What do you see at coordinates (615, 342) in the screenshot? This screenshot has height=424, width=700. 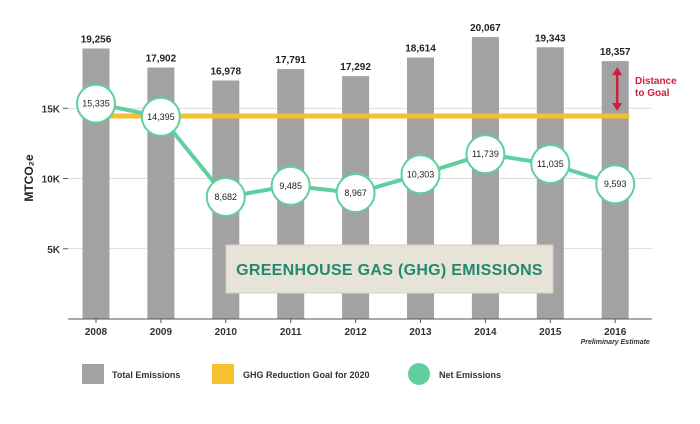 I see `x-tick-sublabel: Preliminary Estimate` at bounding box center [615, 342].